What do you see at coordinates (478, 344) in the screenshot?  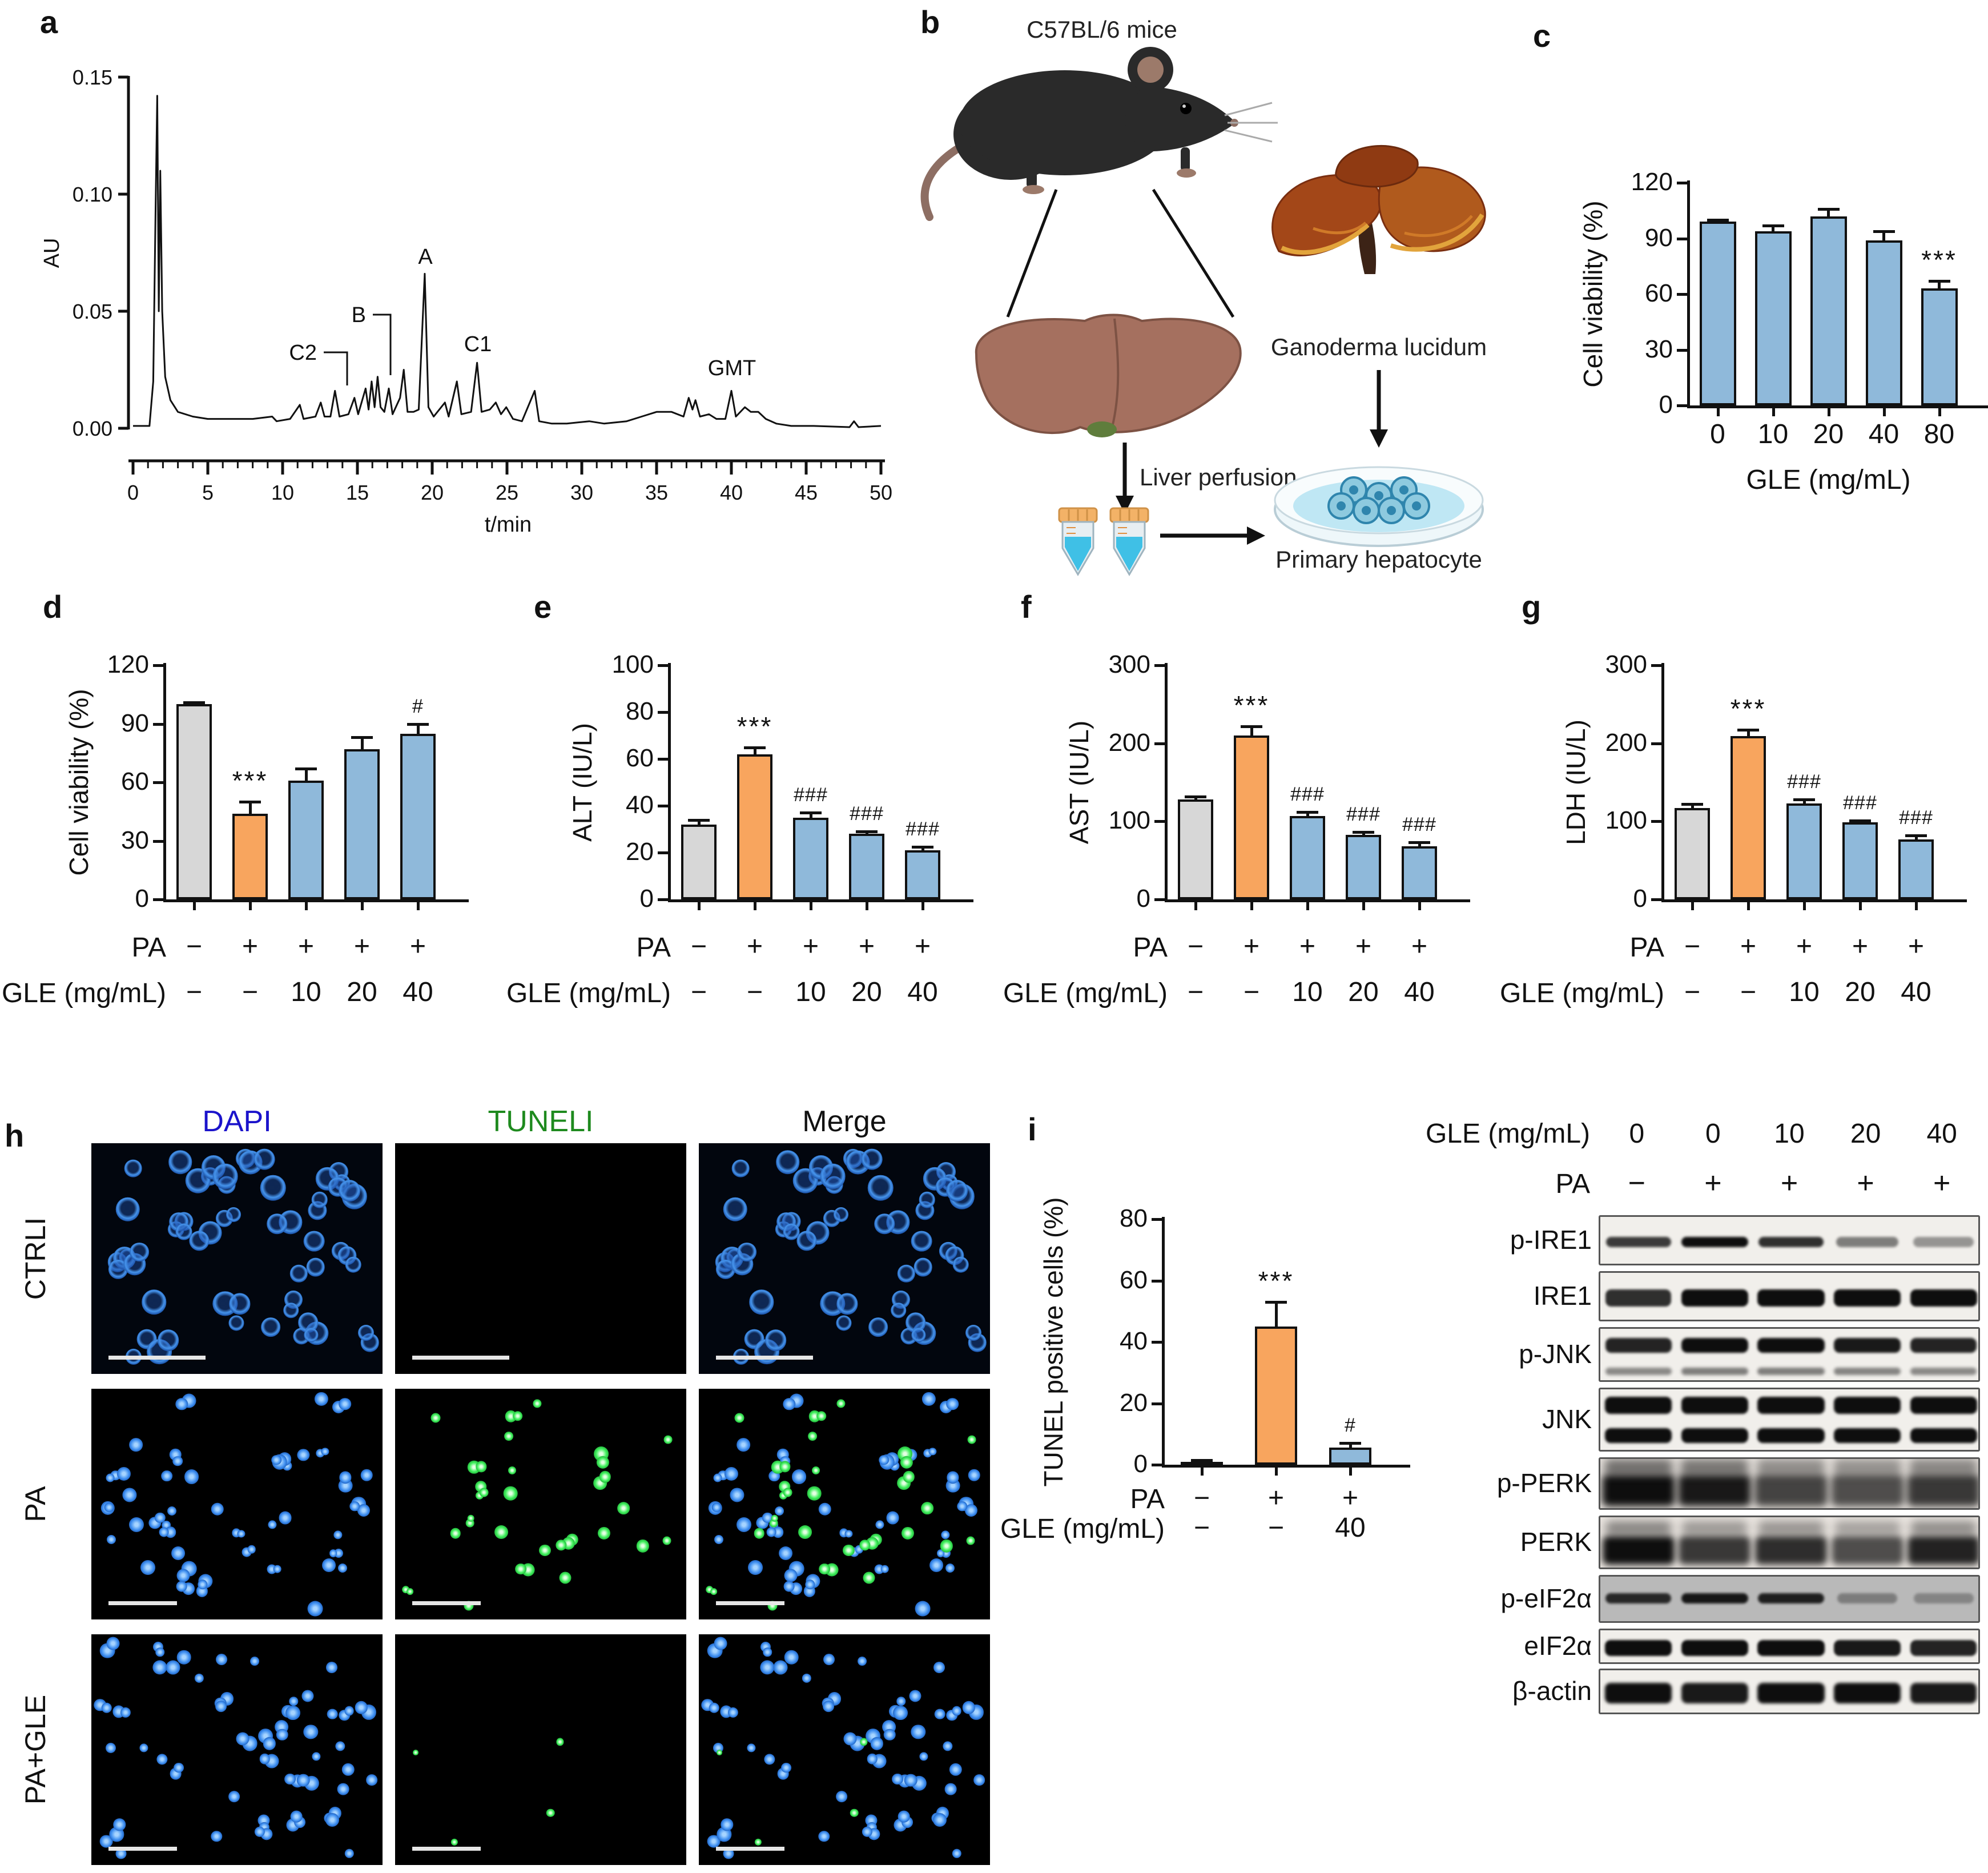 I see `peak-label: C1` at bounding box center [478, 344].